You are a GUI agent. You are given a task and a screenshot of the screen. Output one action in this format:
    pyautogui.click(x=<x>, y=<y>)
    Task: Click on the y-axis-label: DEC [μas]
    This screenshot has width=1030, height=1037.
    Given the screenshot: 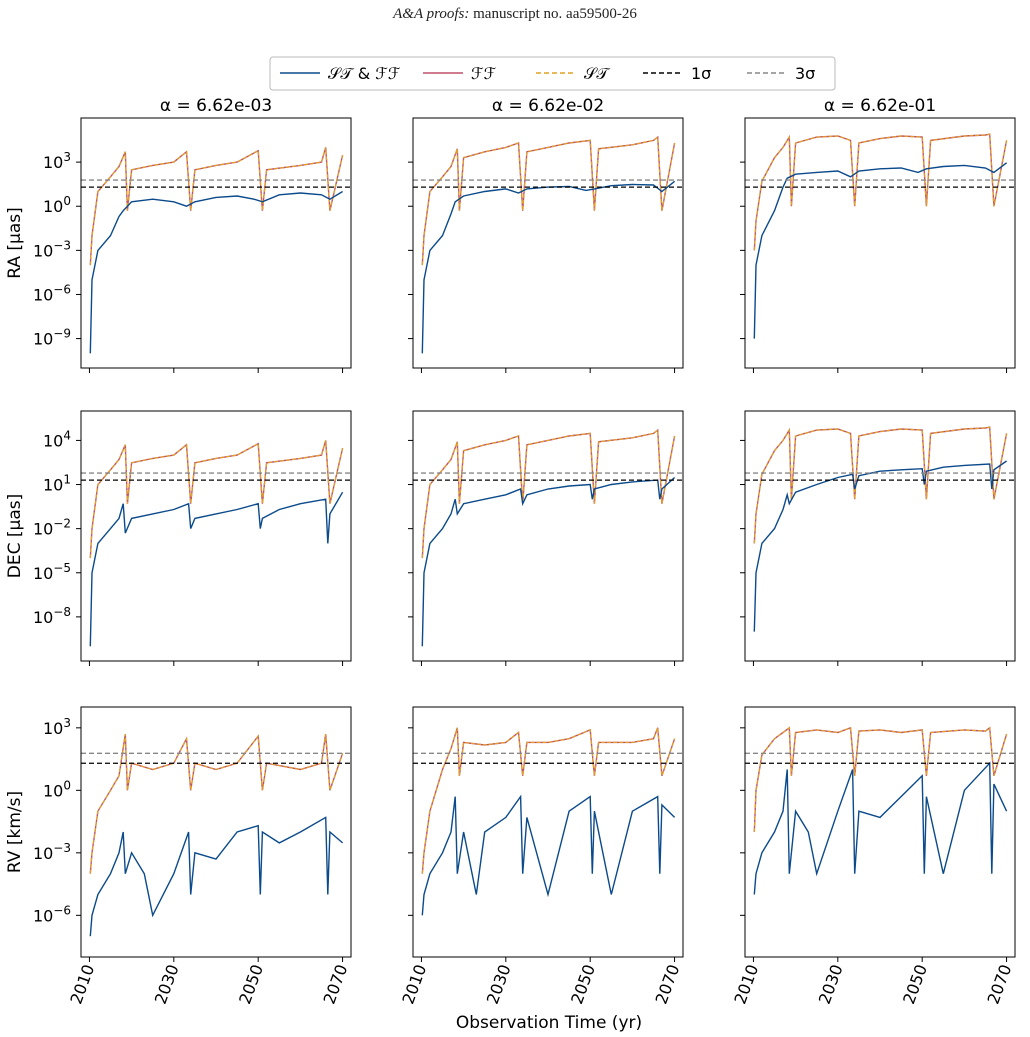 What is the action you would take?
    pyautogui.click(x=15, y=536)
    